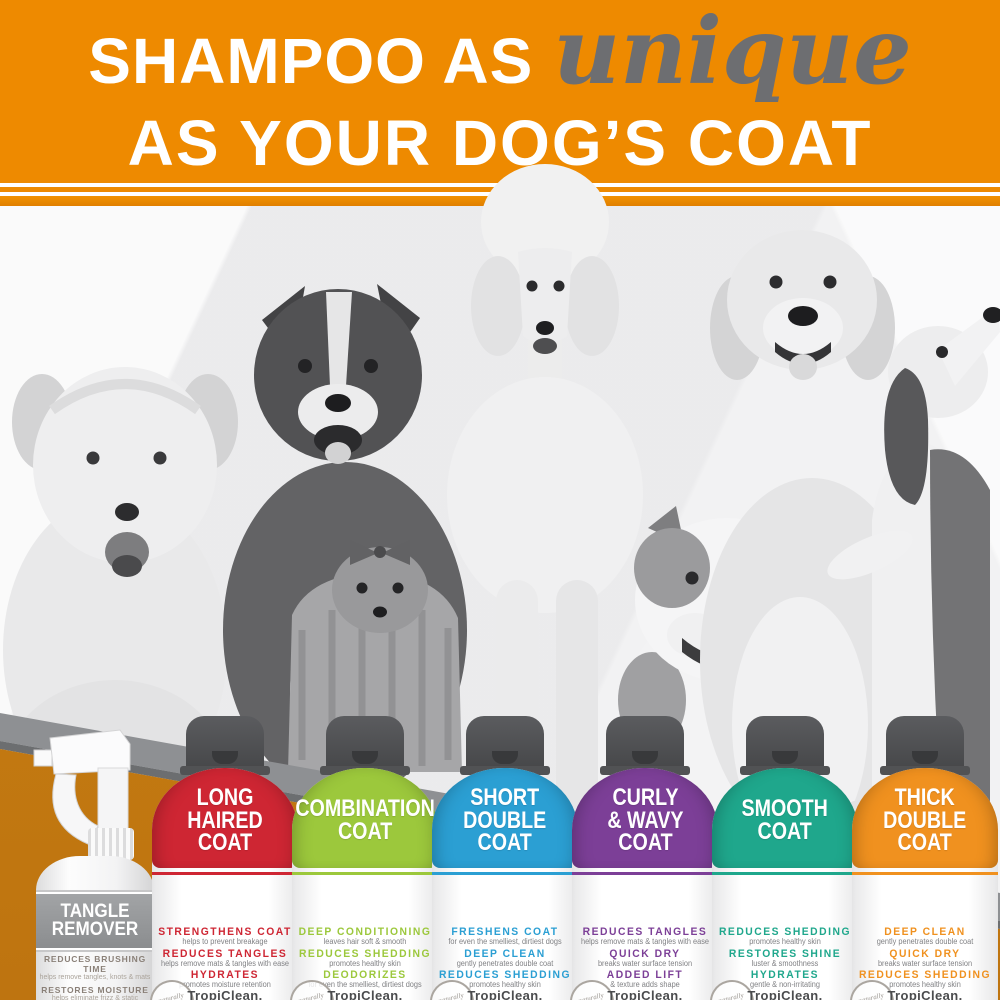  I want to click on product-name: LONG HAIRED COAT, so click(225, 820).